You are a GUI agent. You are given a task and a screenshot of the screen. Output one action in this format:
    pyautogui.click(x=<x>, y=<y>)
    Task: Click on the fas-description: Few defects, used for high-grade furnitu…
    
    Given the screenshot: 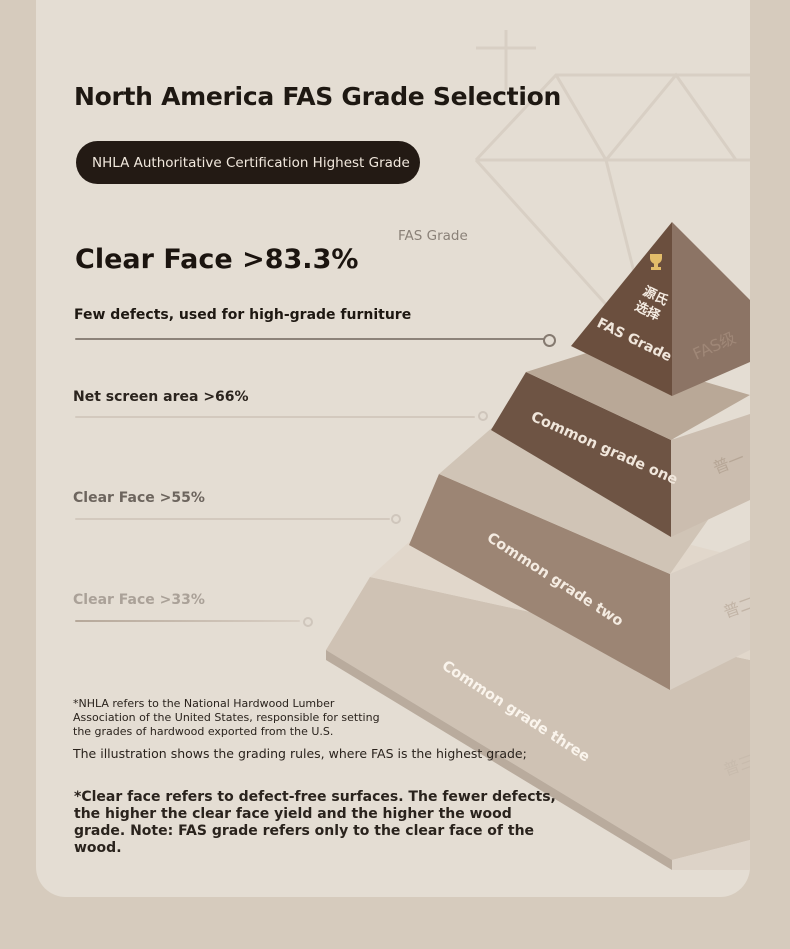 What is the action you would take?
    pyautogui.click(x=243, y=315)
    